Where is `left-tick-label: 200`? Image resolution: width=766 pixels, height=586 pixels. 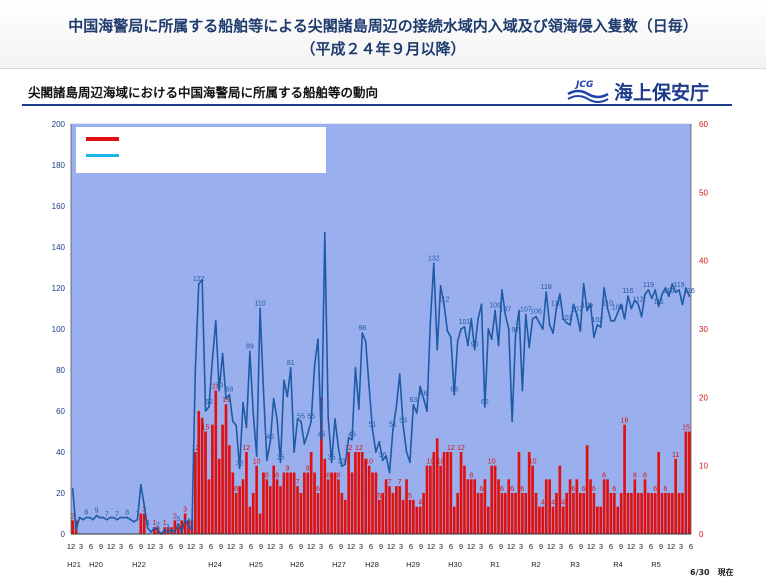
left-tick-label: 200 is located at coordinates (59, 124).